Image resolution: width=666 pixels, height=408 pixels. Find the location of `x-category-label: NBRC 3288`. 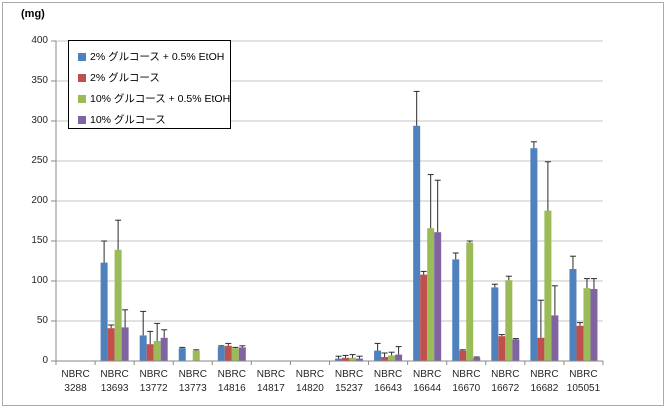

x-category-label: NBRC 3288 is located at coordinates (75, 381).